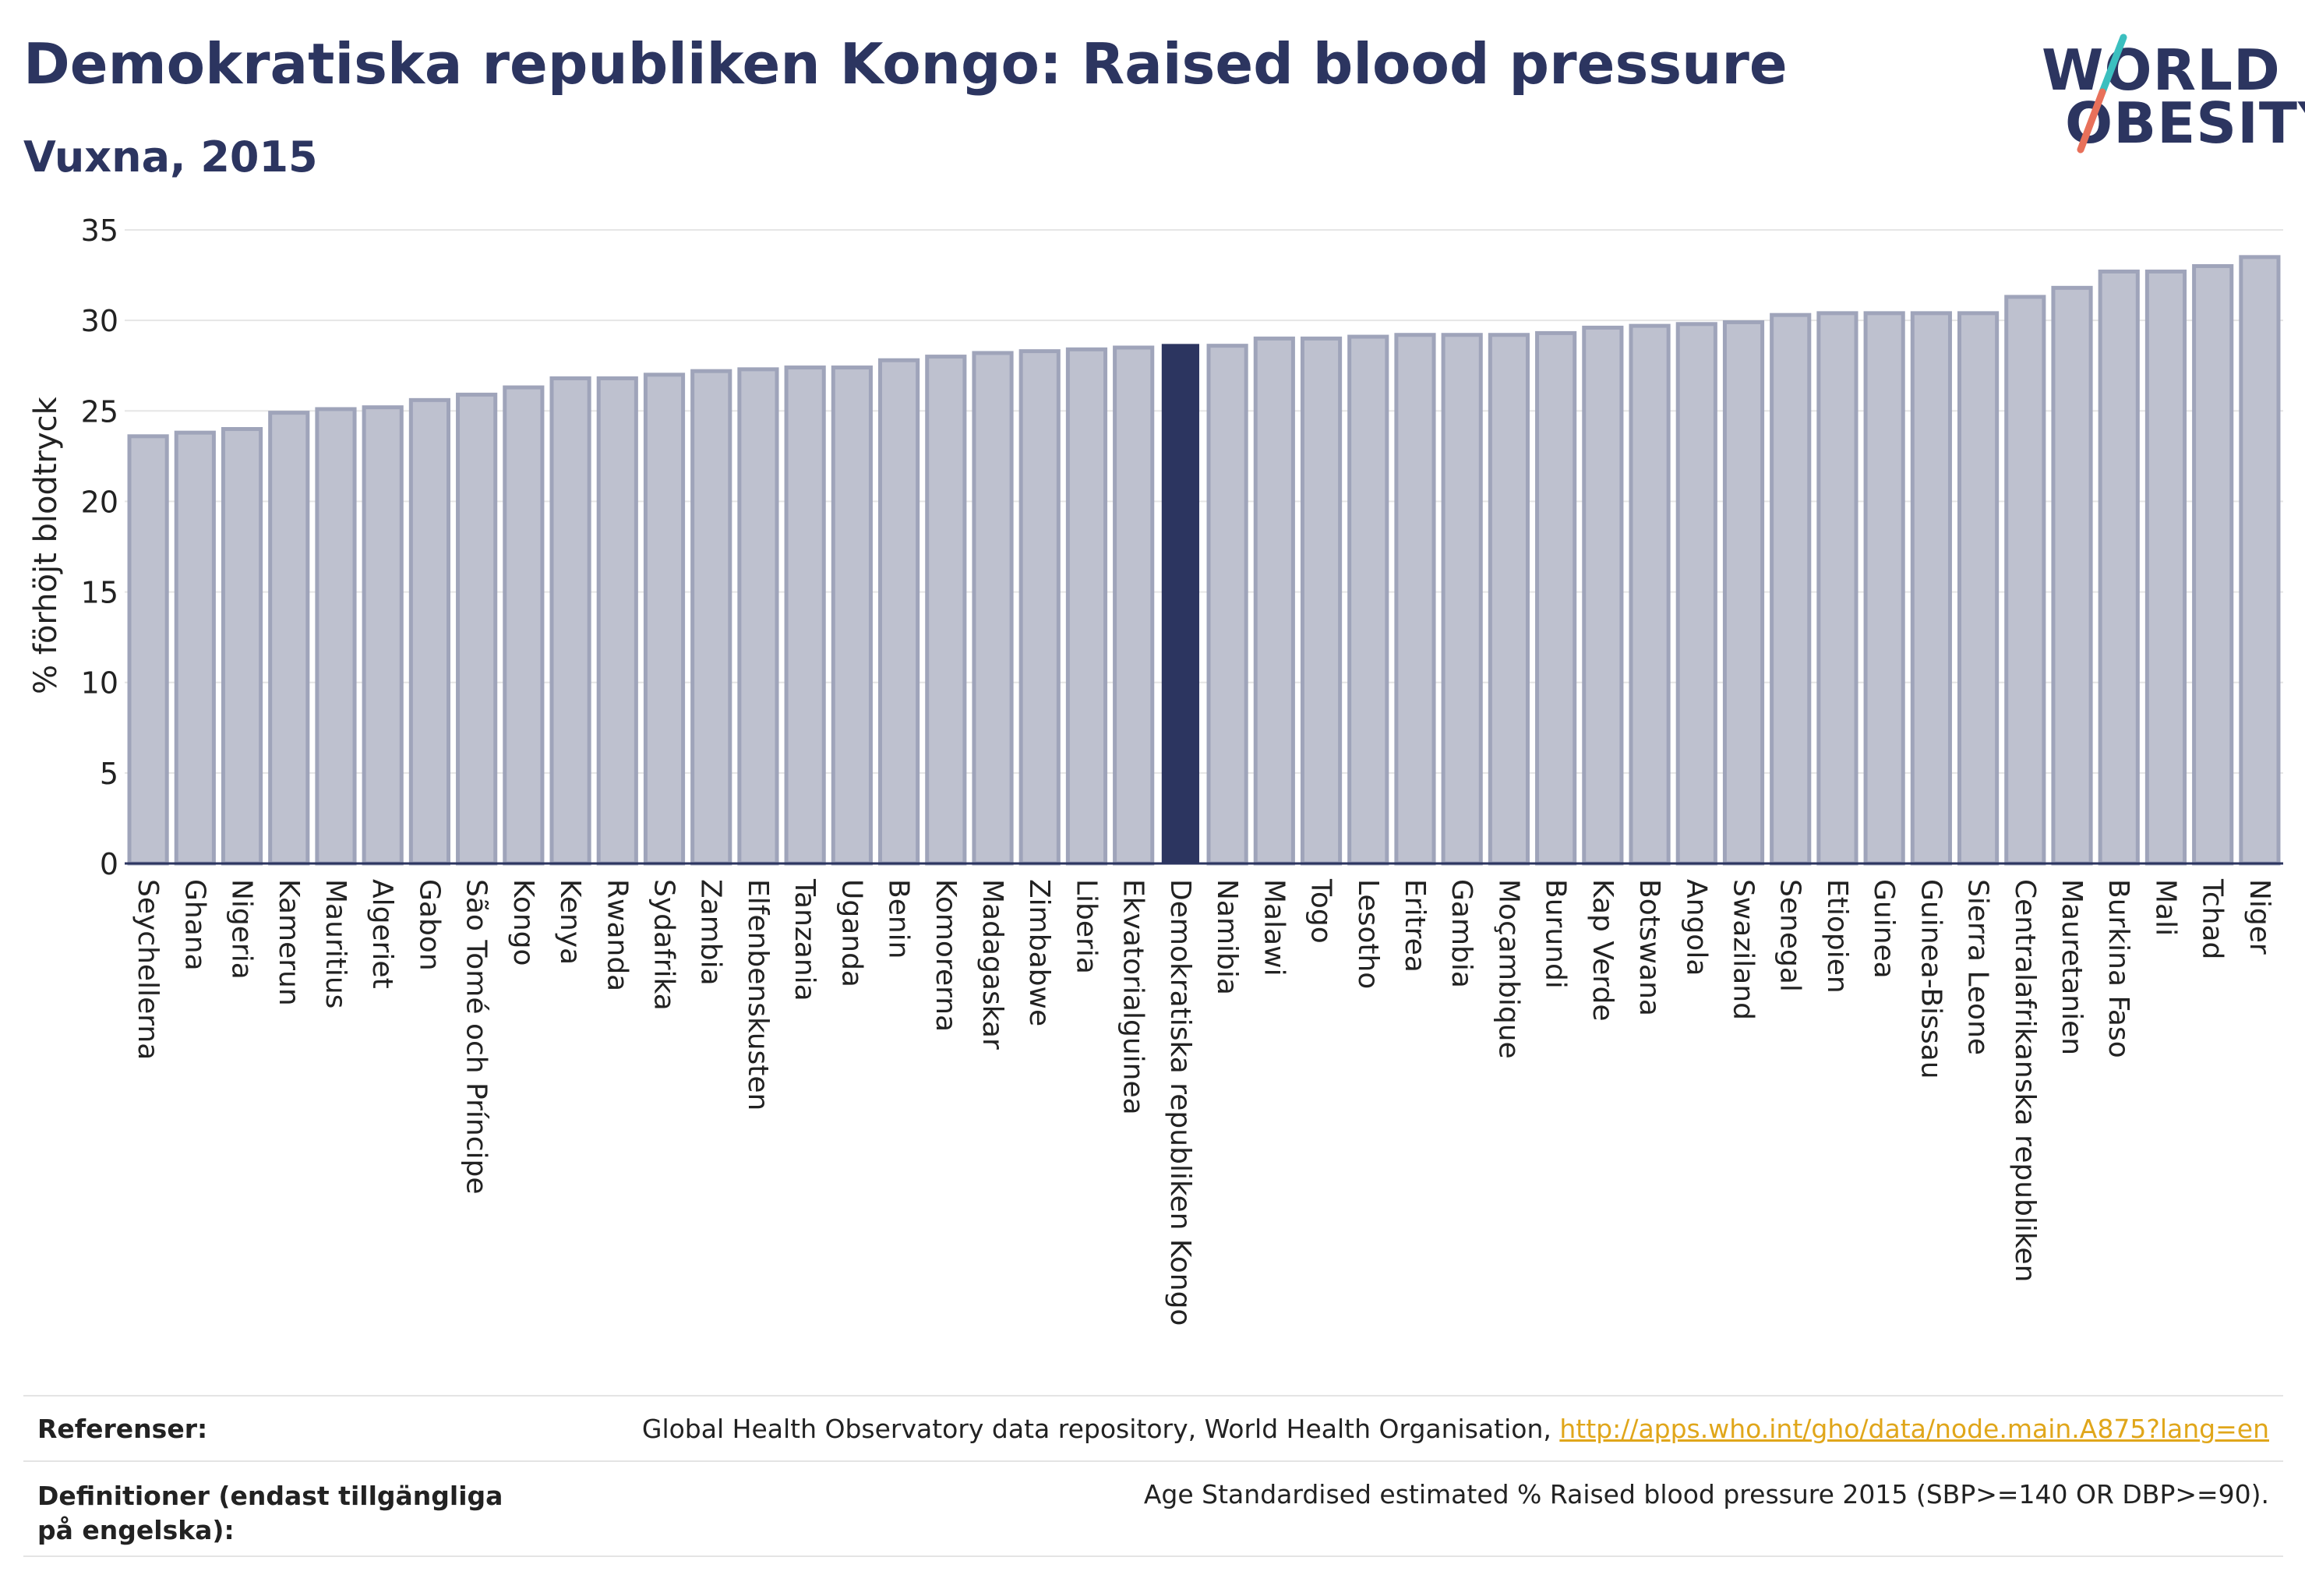 This screenshot has width=2305, height=1596. What do you see at coordinates (2161, 70) in the screenshot?
I see `logo-word-world: WORLD` at bounding box center [2161, 70].